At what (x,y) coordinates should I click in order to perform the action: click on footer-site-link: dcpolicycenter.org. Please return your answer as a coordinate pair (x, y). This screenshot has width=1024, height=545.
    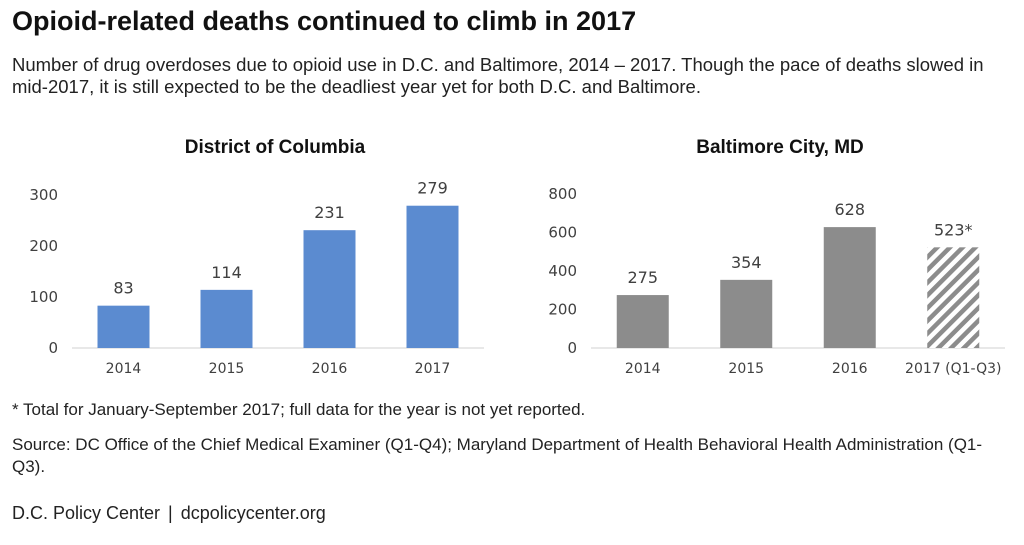
    Looking at the image, I should click on (253, 513).